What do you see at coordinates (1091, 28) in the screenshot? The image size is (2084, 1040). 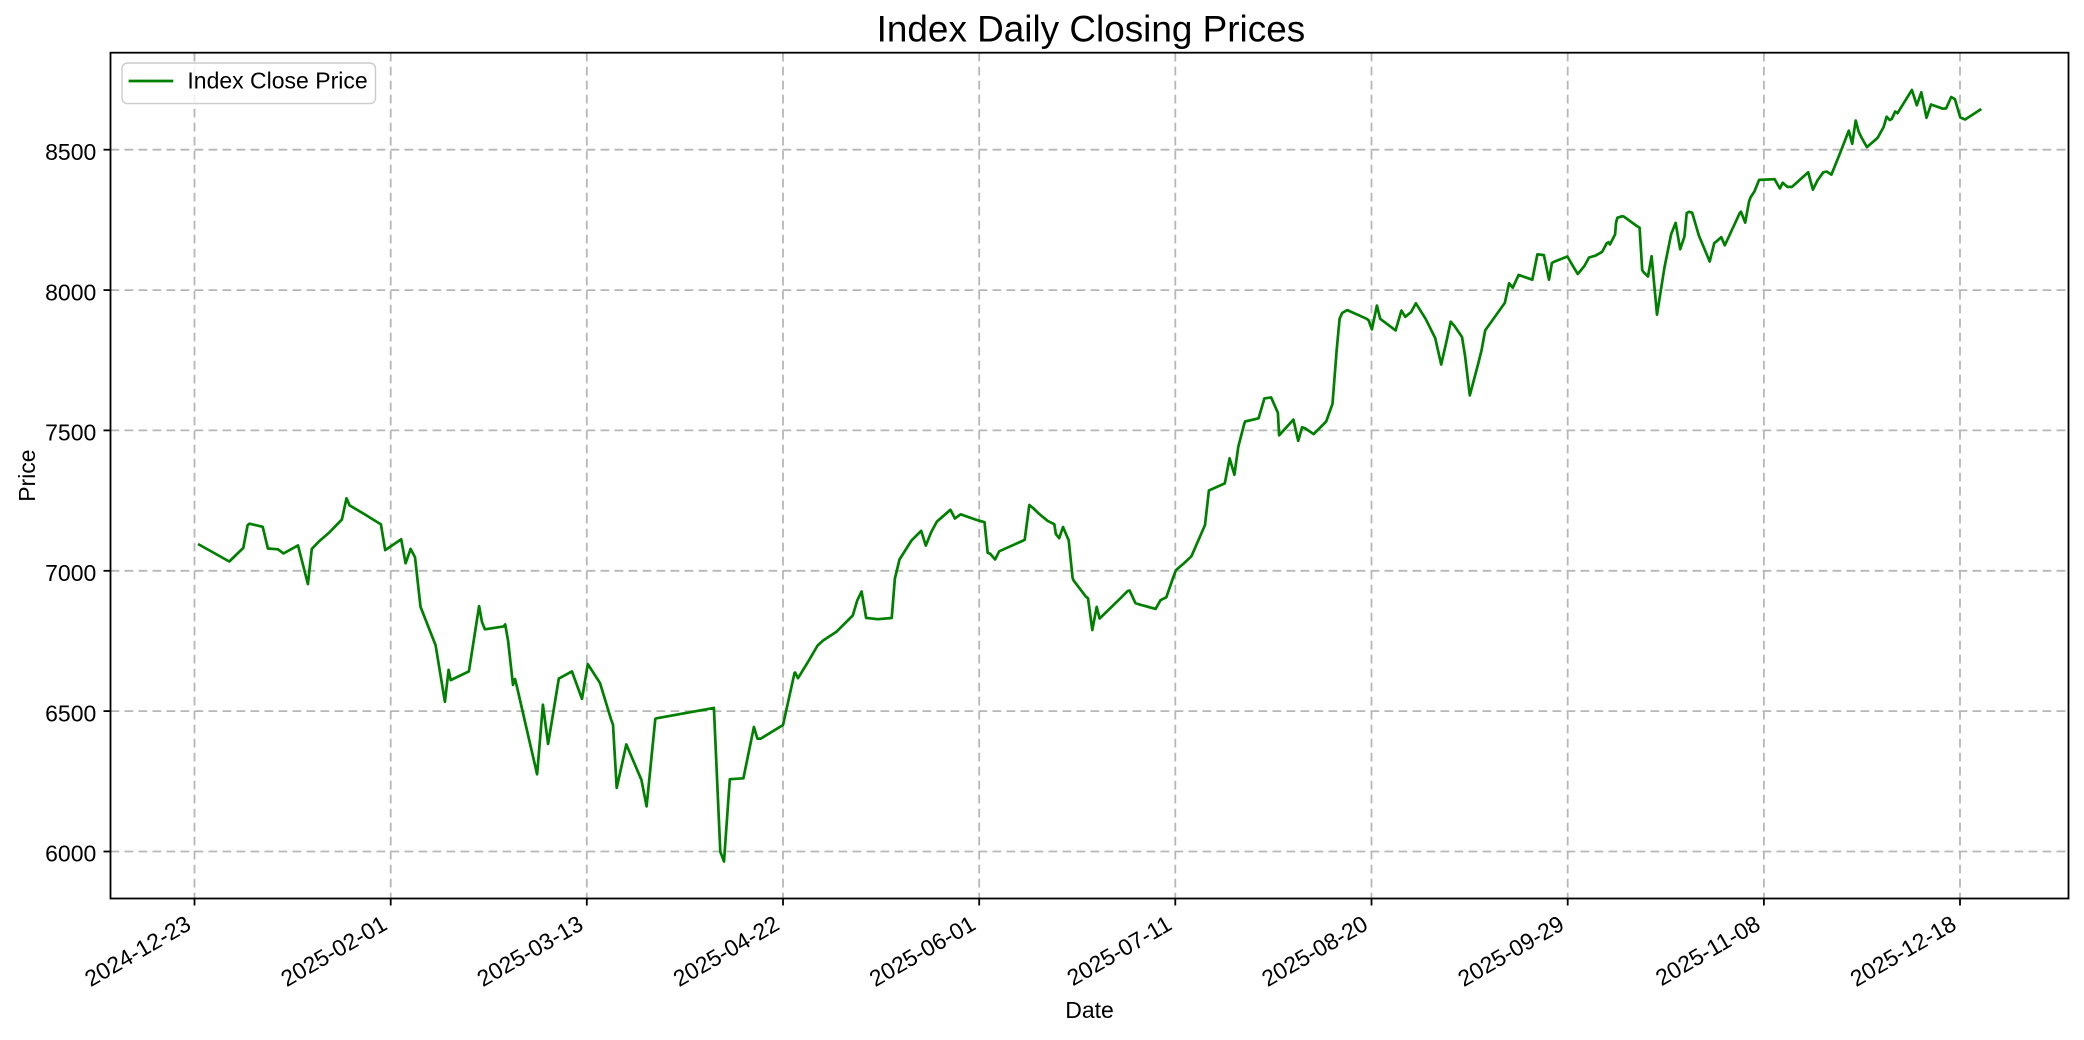 I see `svg-text: Index Daily Closing Prices` at bounding box center [1091, 28].